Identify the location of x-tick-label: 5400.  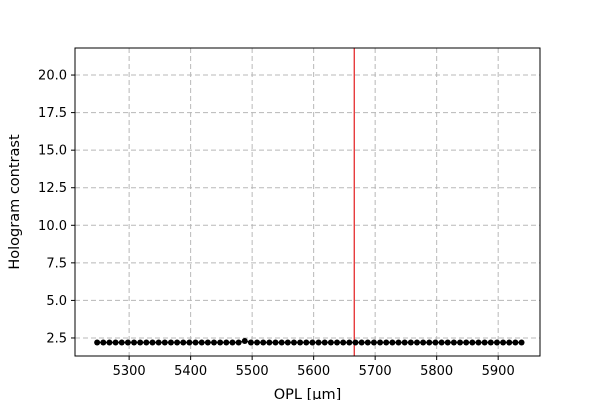
(190, 371).